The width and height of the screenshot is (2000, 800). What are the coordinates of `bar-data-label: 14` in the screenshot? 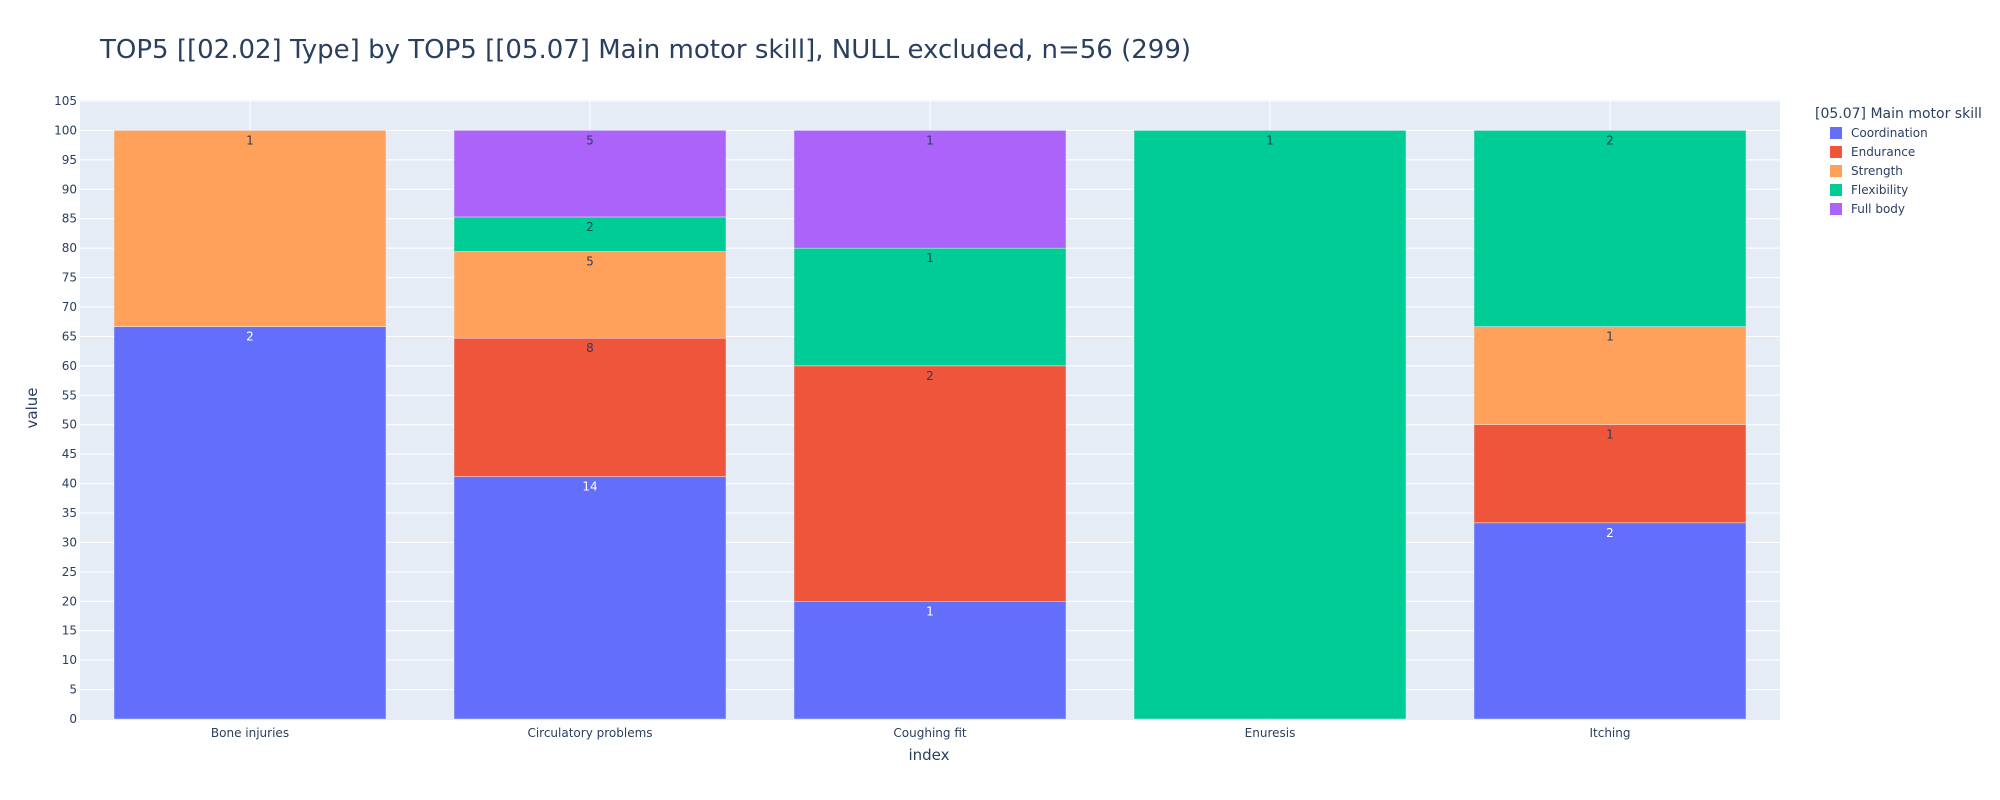 It's located at (589, 487).